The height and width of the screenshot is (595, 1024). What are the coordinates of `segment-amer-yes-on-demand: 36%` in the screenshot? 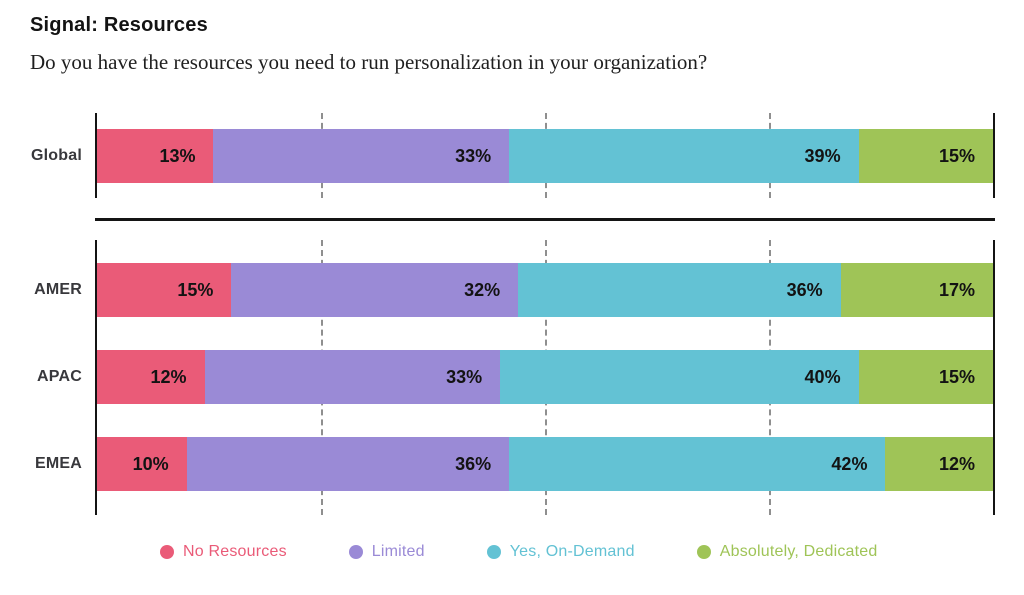 It's located at (679, 290).